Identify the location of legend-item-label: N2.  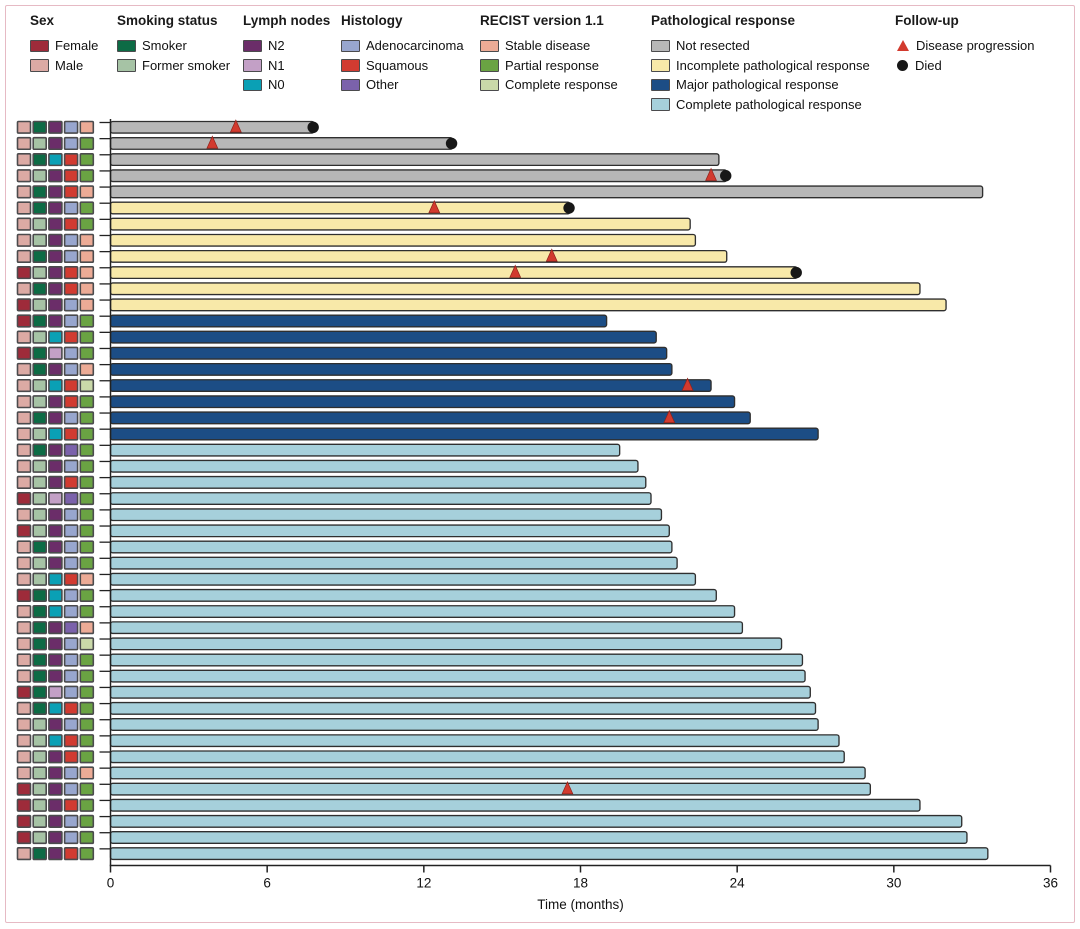
(276, 46).